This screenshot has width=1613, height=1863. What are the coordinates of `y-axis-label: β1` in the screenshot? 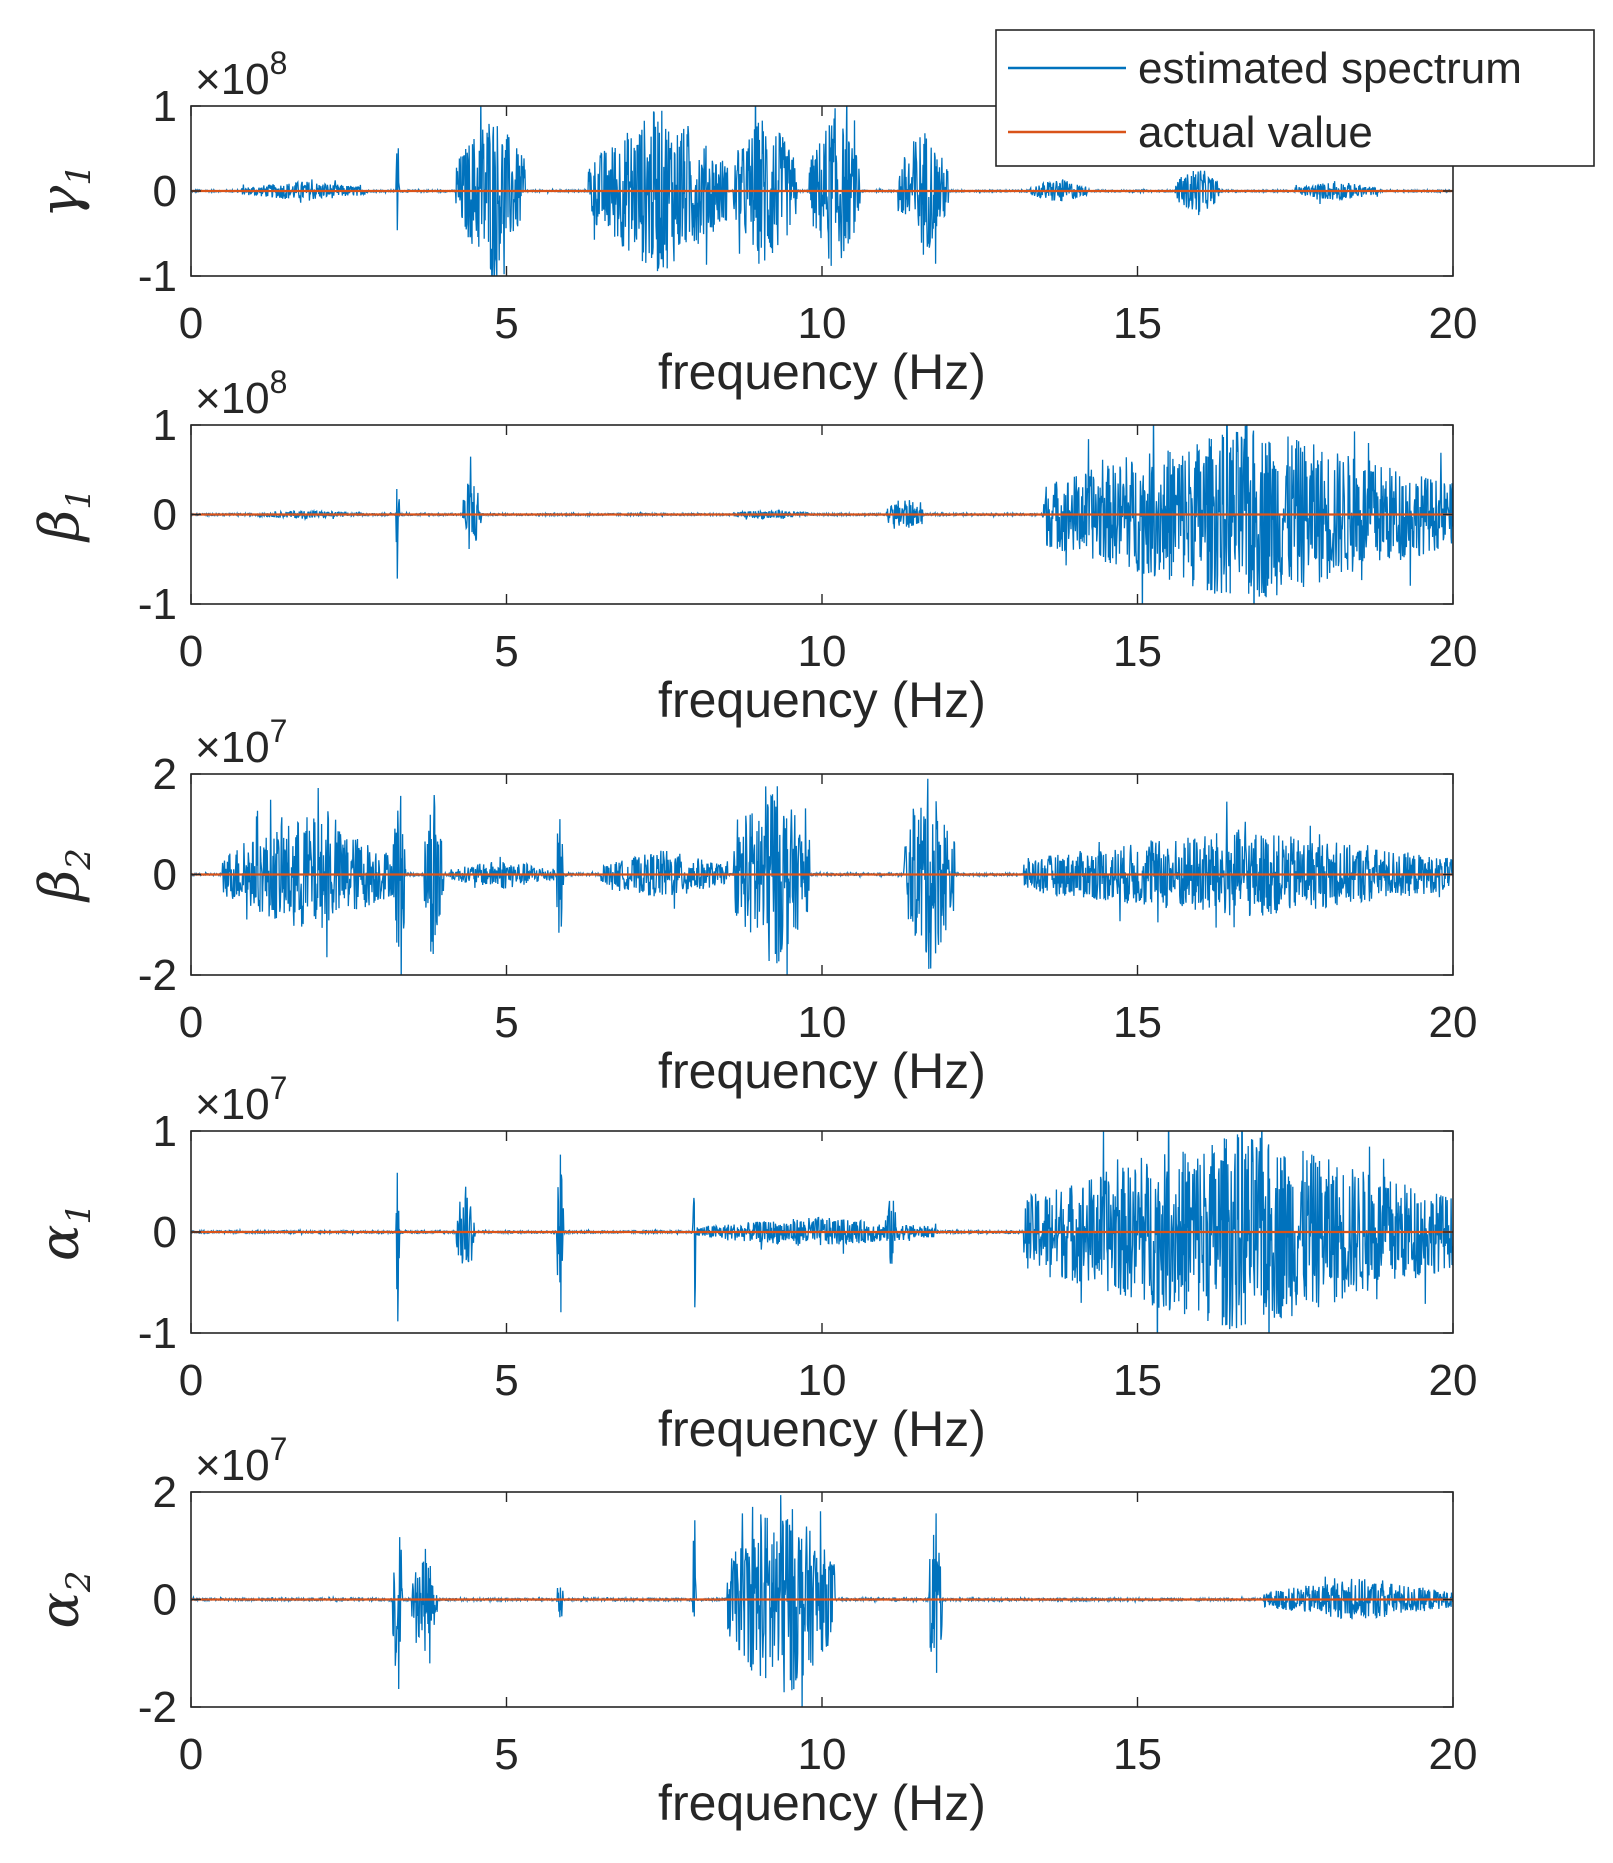 It's located at (63, 515).